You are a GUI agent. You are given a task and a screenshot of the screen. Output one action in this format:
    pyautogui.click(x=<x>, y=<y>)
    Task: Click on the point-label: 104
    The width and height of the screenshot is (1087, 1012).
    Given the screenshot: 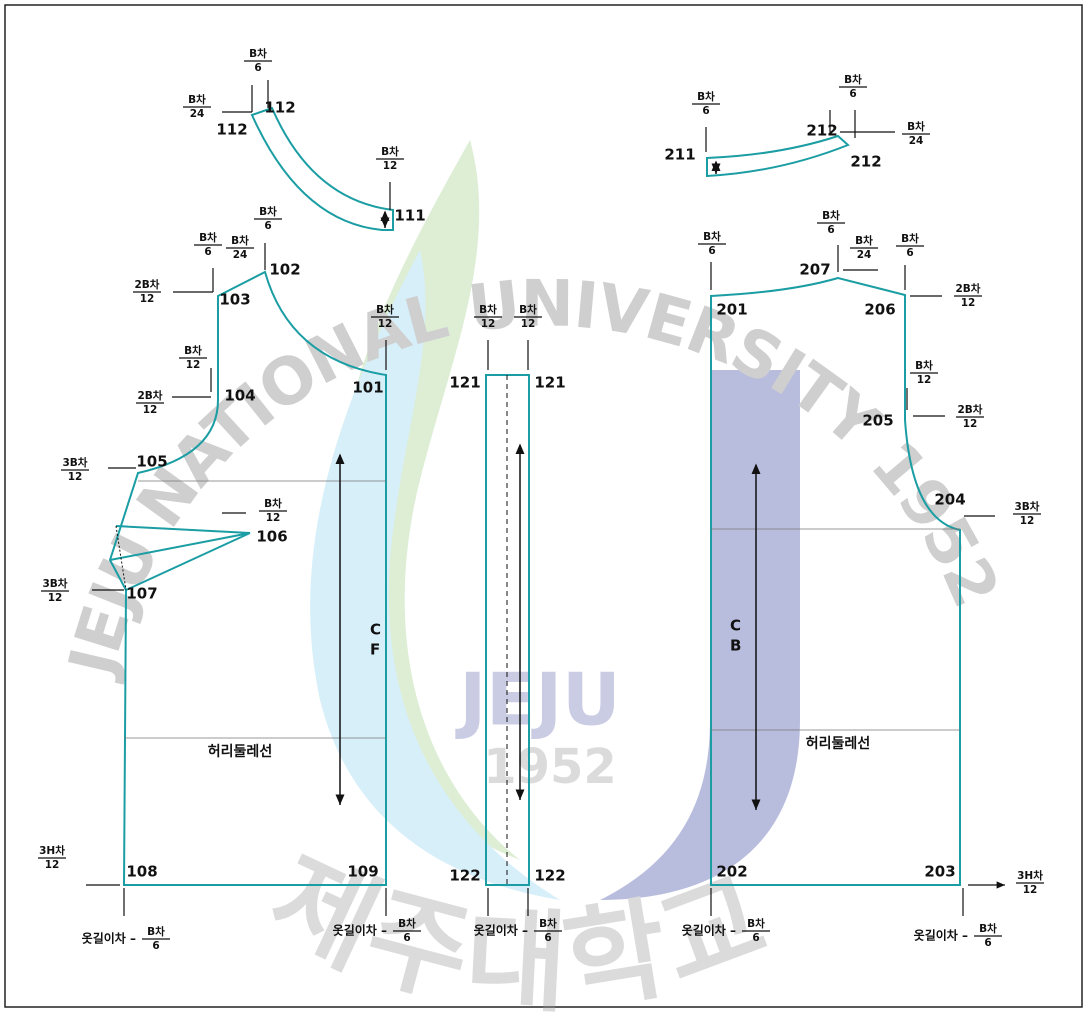 What is the action you would take?
    pyautogui.click(x=239, y=396)
    